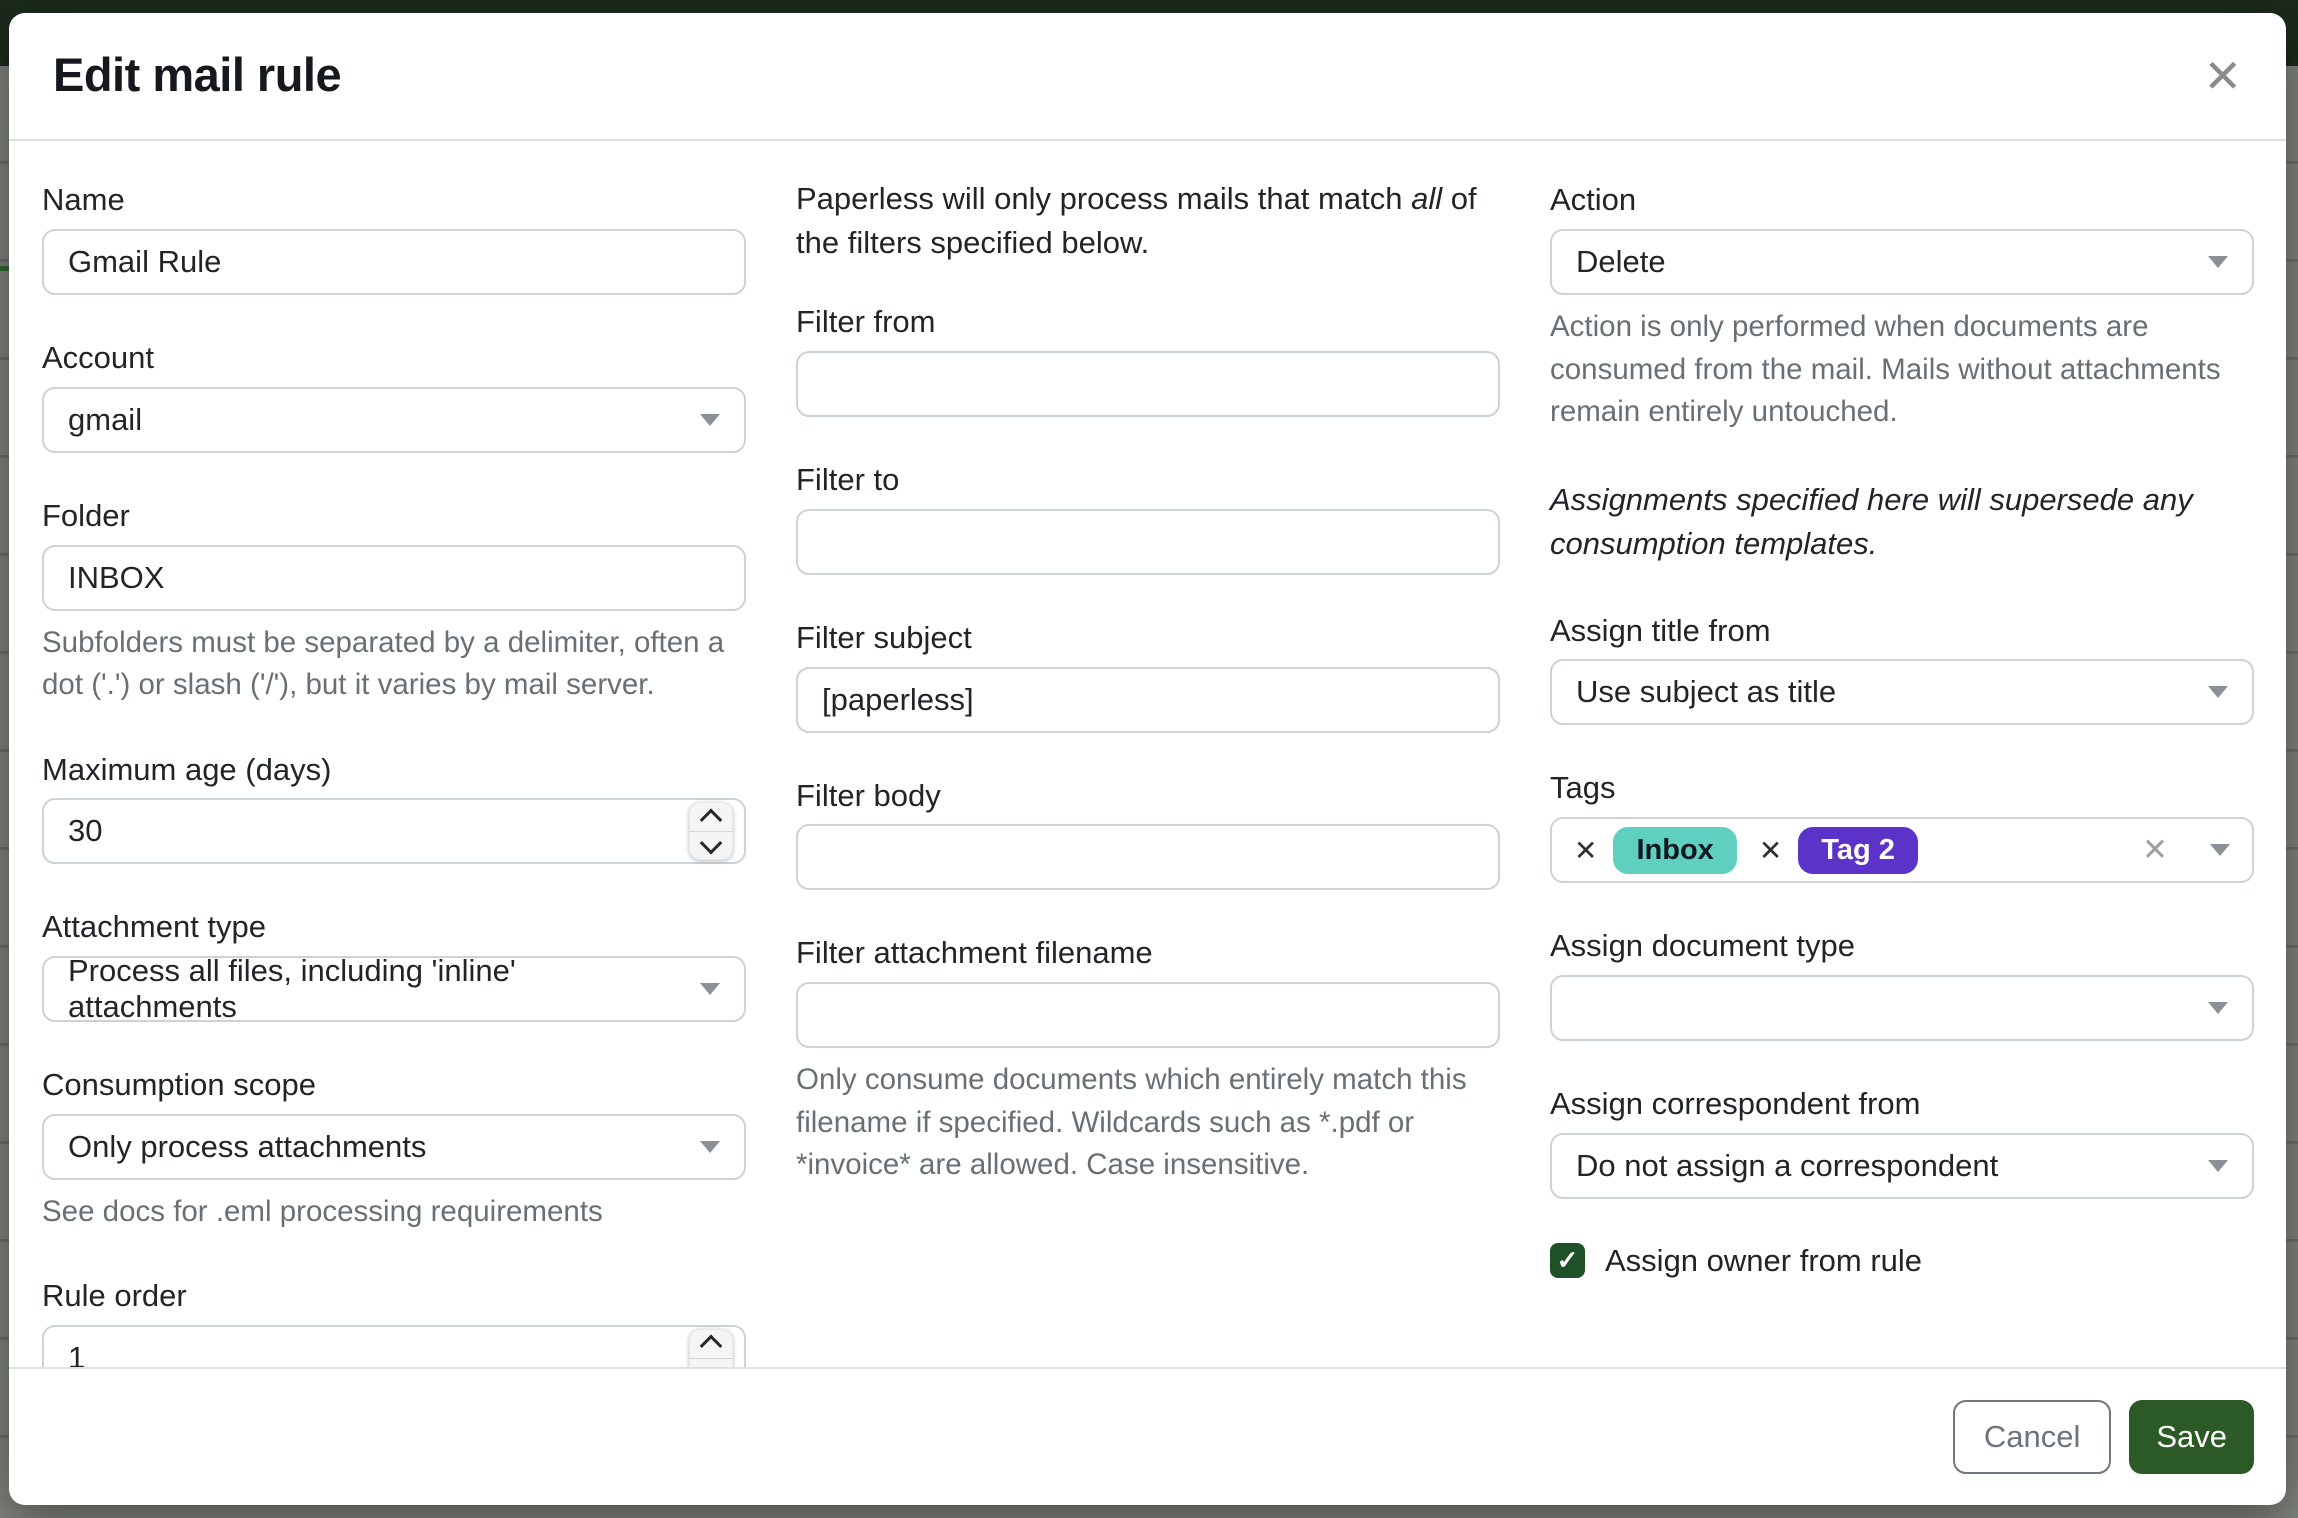  What do you see at coordinates (1148, 1015) in the screenshot?
I see `filter-attachment-filename-input` at bounding box center [1148, 1015].